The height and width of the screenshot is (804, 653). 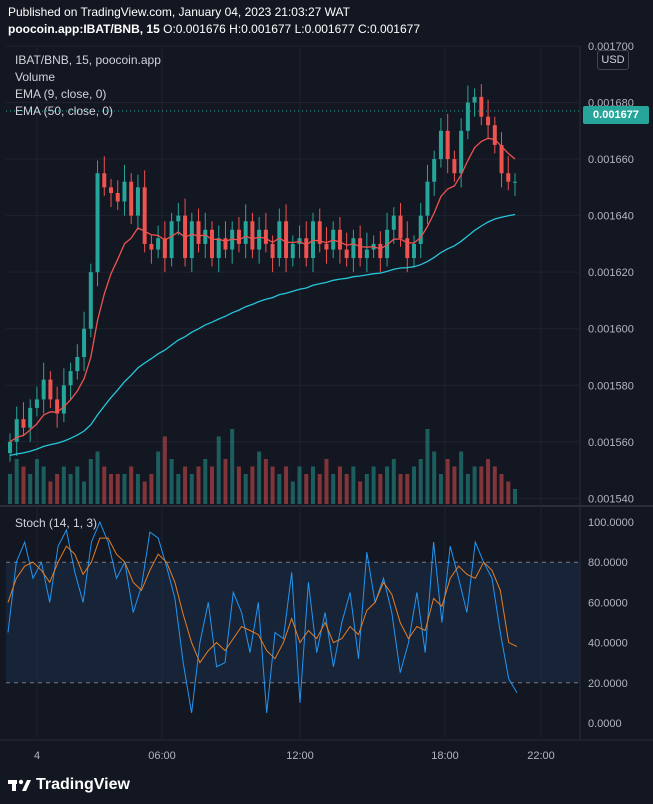 I want to click on tradingview-logo-icon, so click(x=19, y=785).